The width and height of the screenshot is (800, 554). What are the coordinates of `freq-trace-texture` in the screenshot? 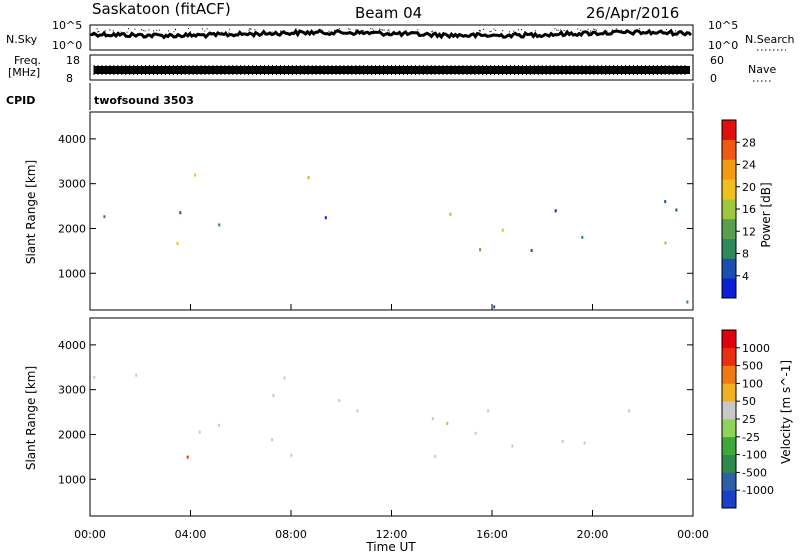 It's located at (389, 70).